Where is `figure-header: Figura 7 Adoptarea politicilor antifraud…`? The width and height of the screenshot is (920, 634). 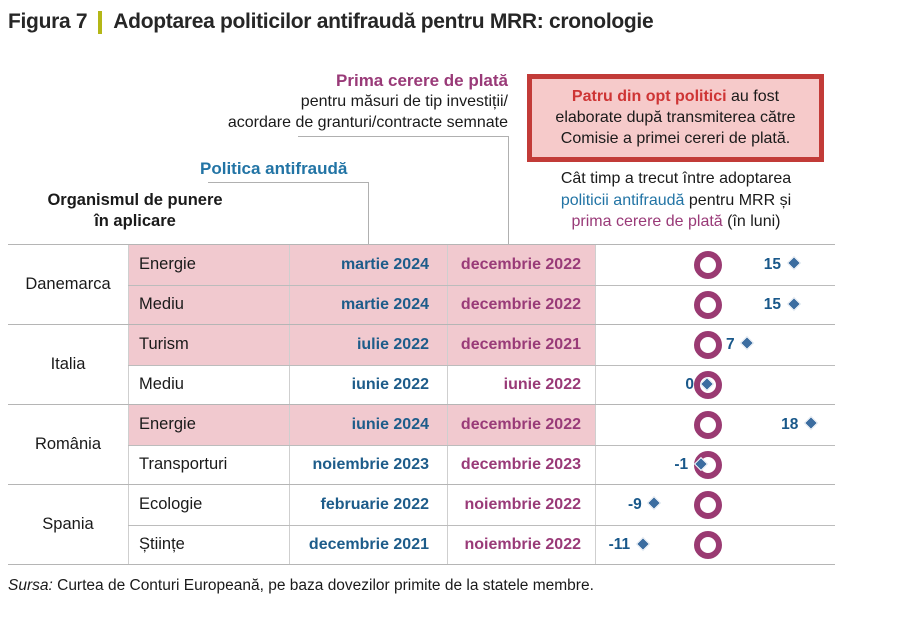 figure-header: Figura 7 Adoptarea politicilor antifraud… is located at coordinates (331, 22).